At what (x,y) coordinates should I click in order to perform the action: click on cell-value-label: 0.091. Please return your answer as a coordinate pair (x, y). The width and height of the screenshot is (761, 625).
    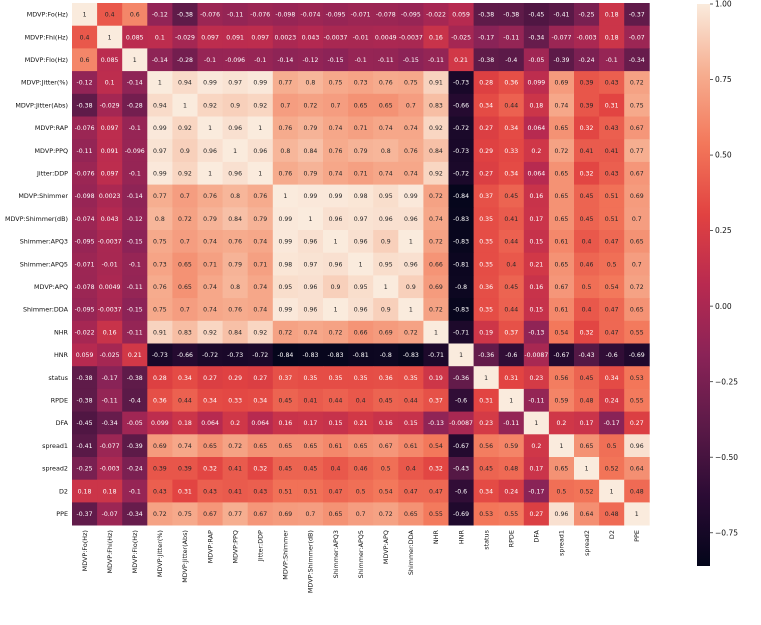
    Looking at the image, I should click on (235, 37).